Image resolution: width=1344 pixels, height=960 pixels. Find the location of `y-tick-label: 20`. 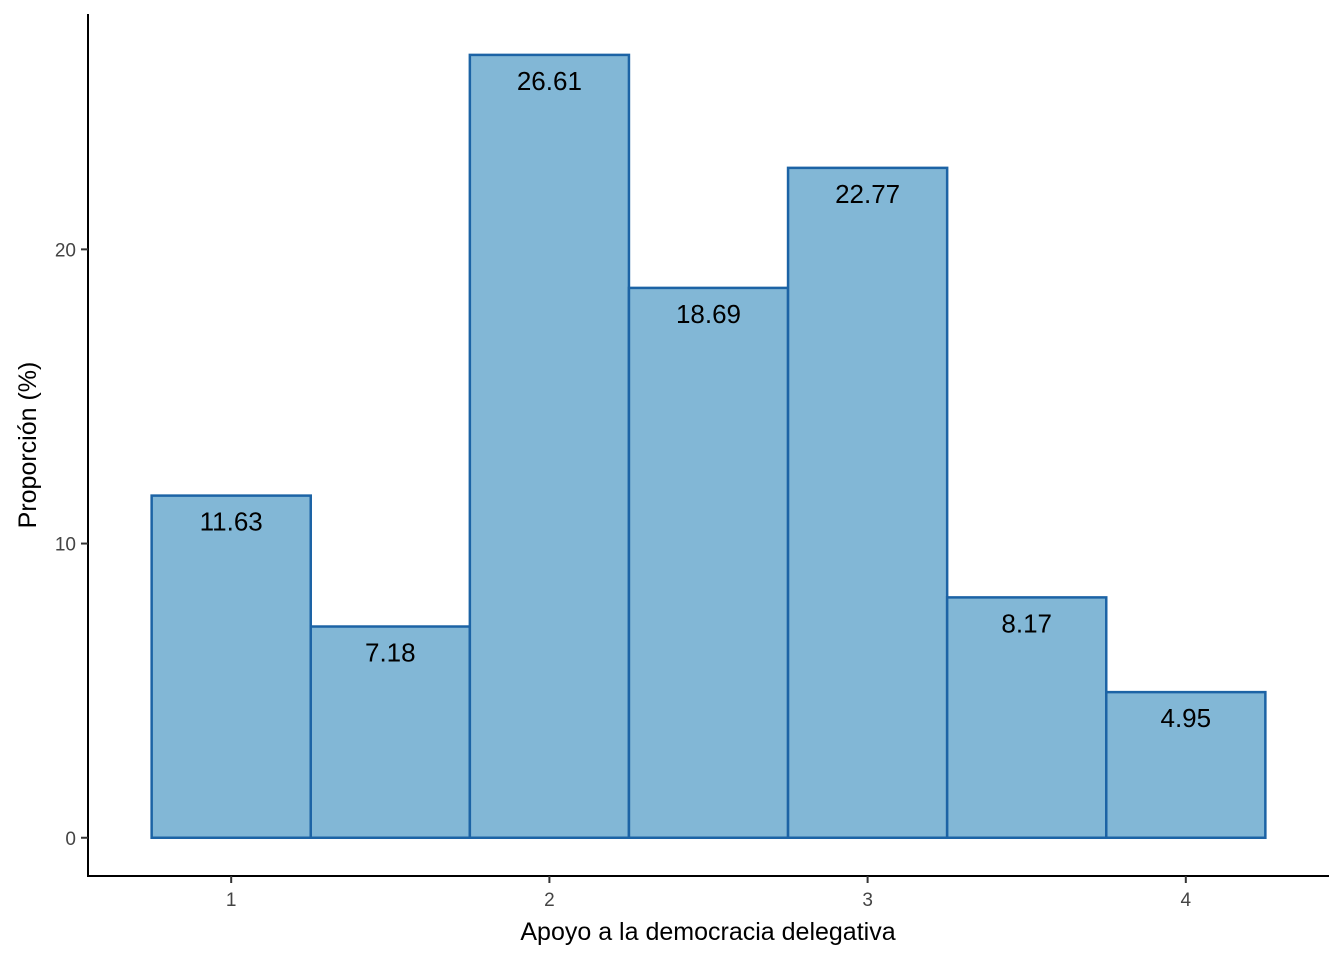

y-tick-label: 20 is located at coordinates (65, 250).